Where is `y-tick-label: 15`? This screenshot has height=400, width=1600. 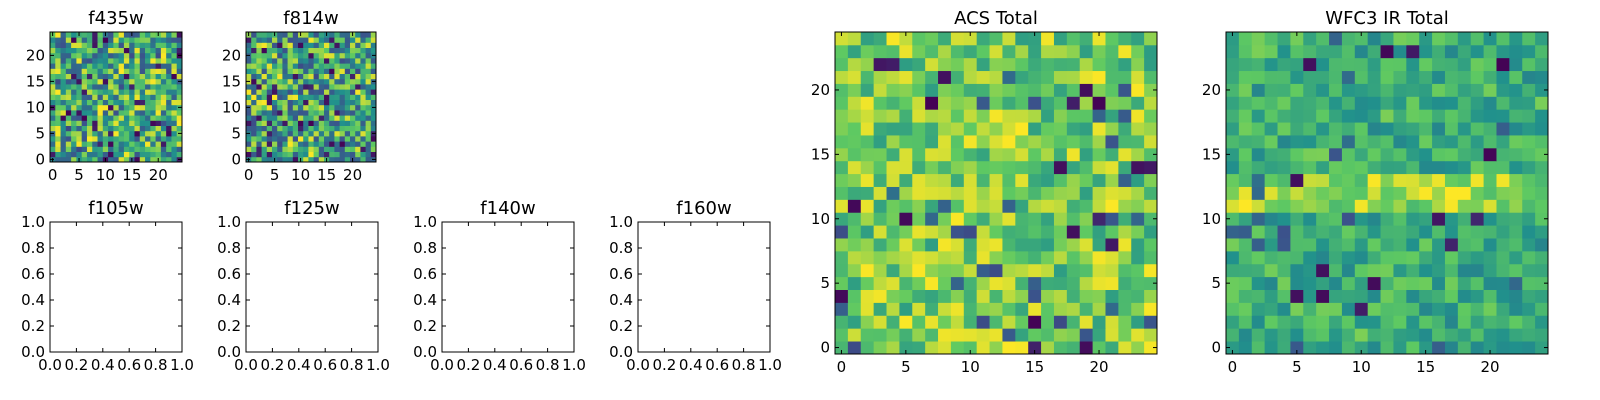 y-tick-label: 15 is located at coordinates (231, 81).